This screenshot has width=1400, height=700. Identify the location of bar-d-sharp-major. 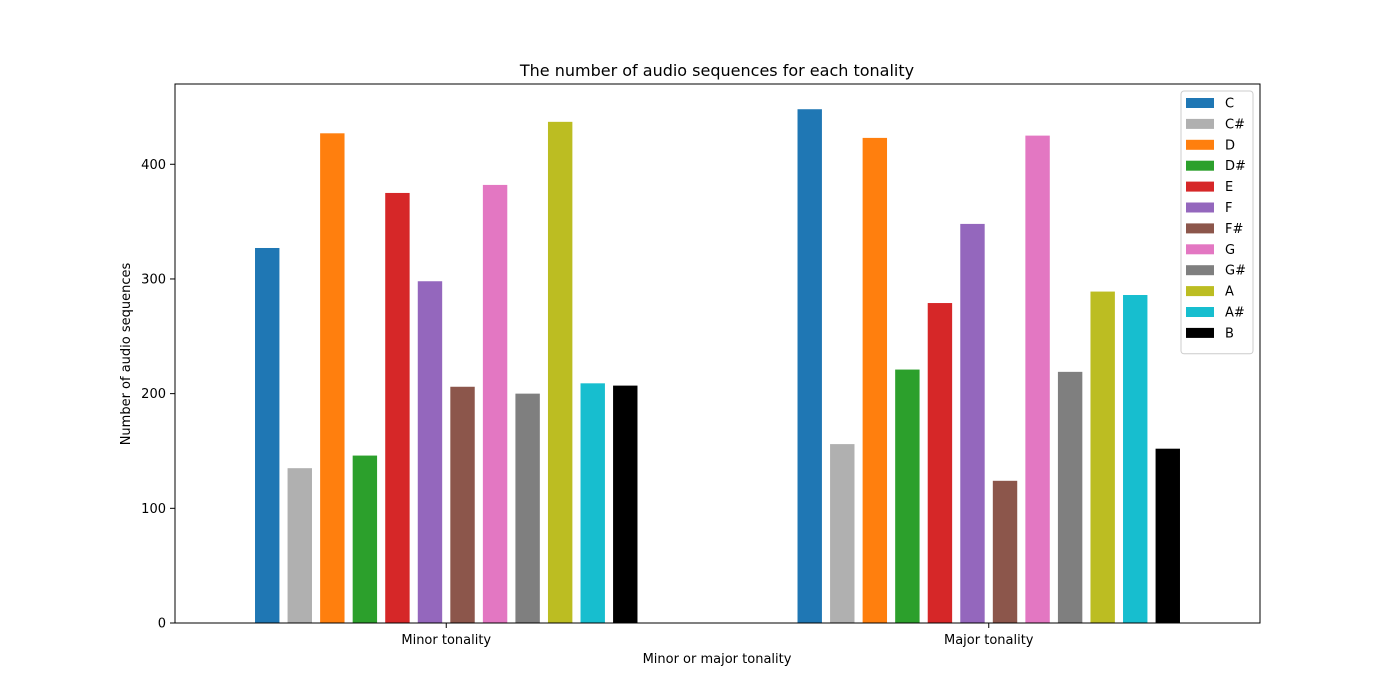
(907, 496).